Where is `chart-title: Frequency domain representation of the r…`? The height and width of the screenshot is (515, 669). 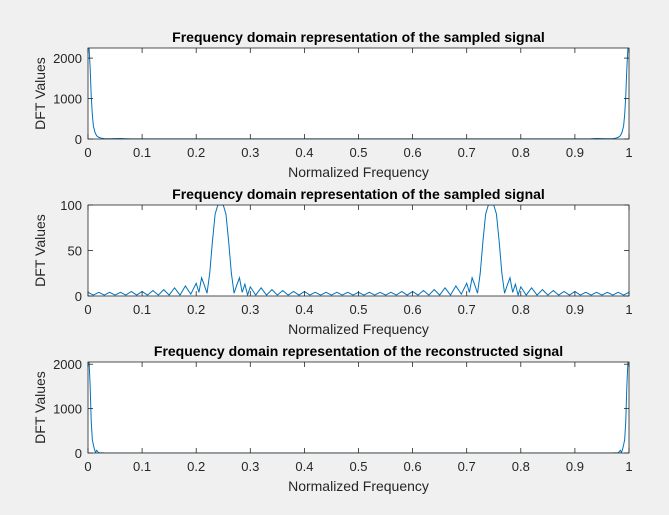
chart-title: Frequency domain representation of the r… is located at coordinates (358, 351).